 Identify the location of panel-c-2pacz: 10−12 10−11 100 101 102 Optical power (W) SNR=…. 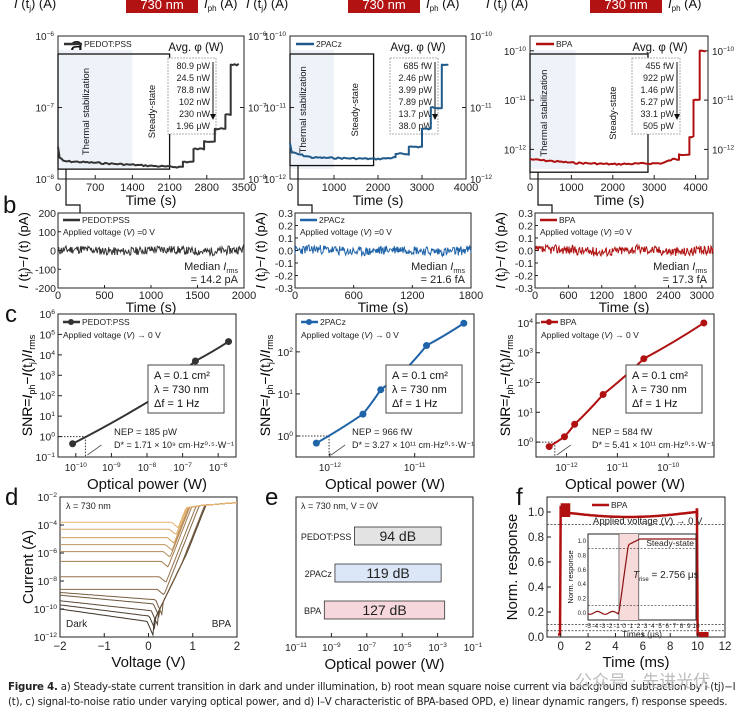
(366, 403).